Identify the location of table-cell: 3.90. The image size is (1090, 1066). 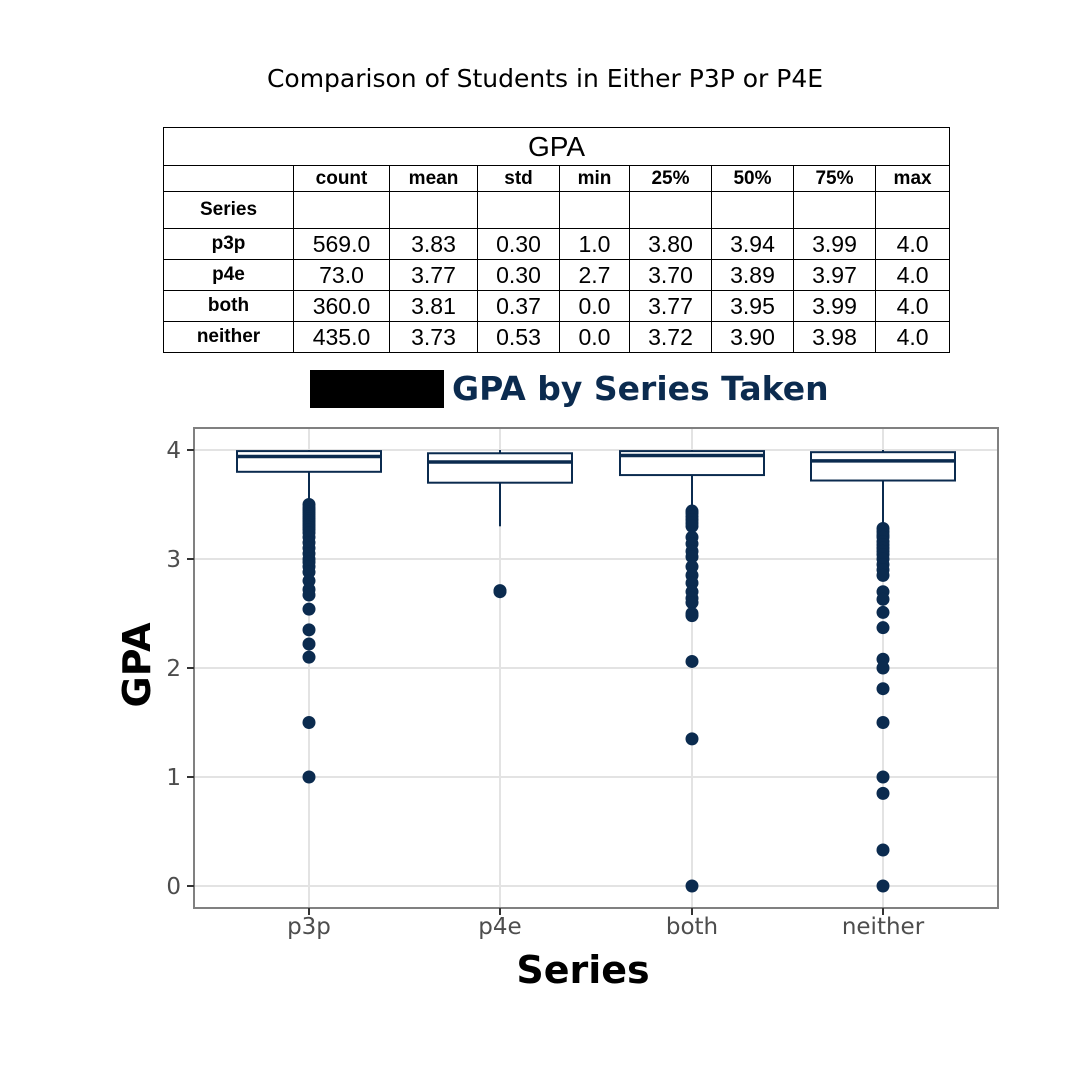
(752, 337).